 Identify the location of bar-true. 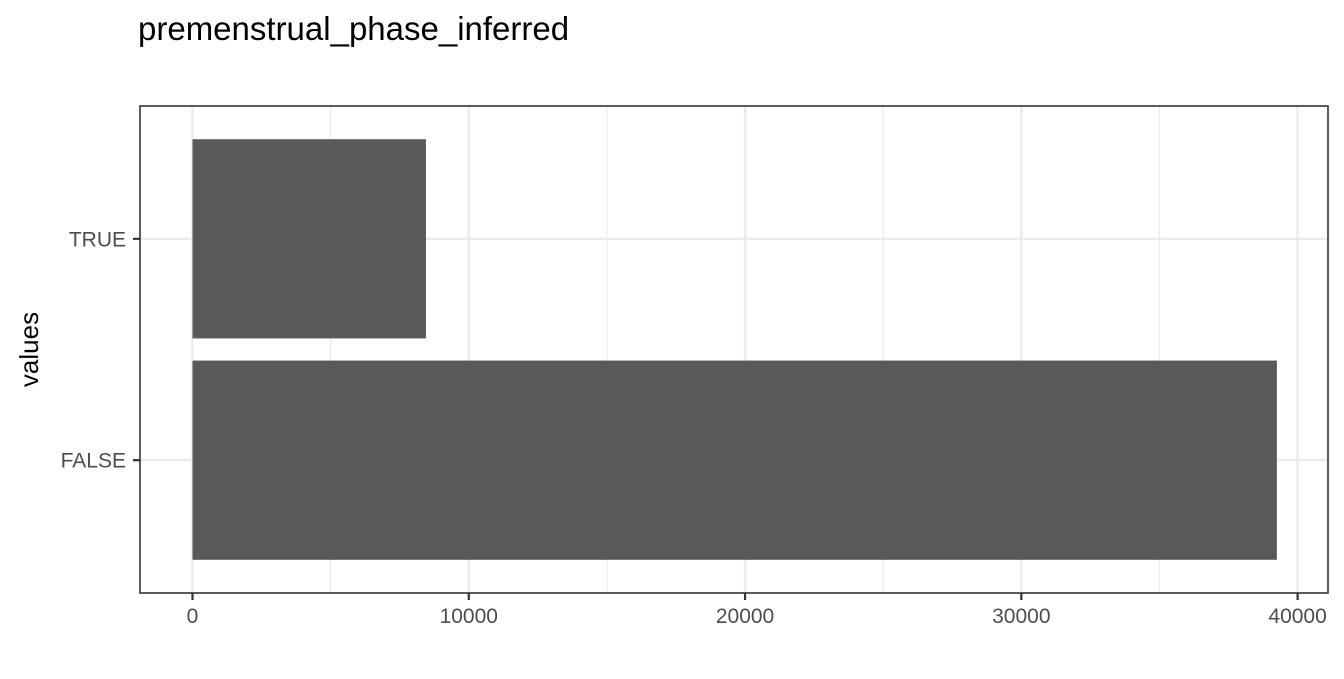
(309, 239).